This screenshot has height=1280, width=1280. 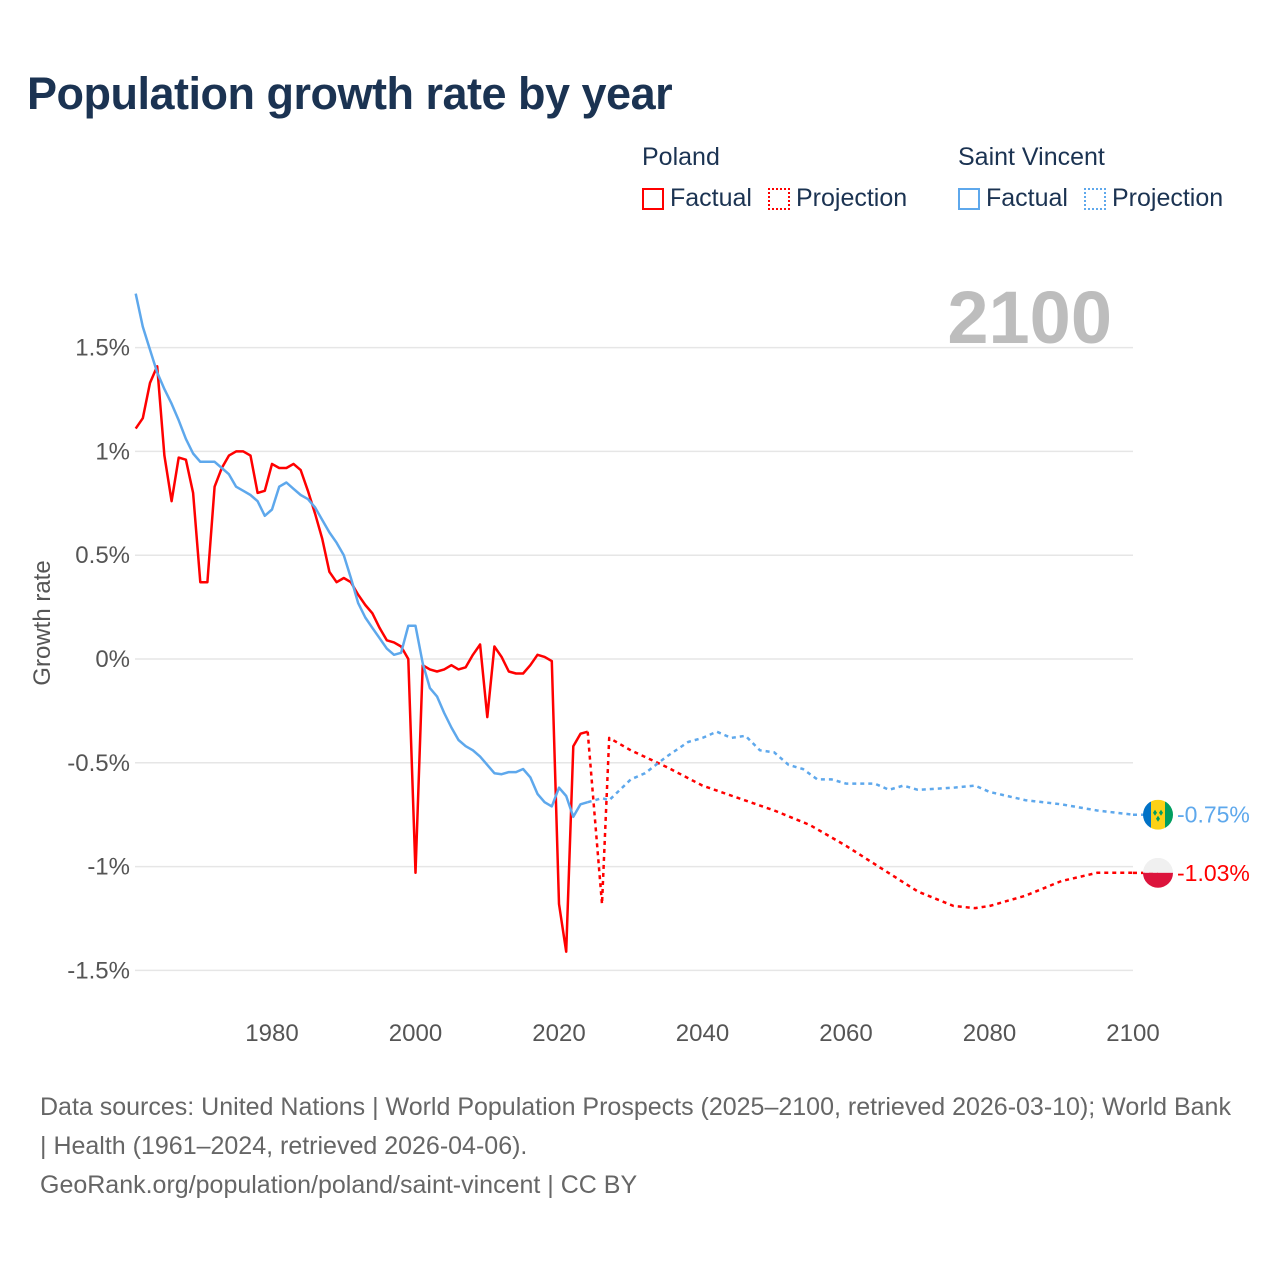 What do you see at coordinates (702, 1033) in the screenshot?
I see `x-tick-label: 2040` at bounding box center [702, 1033].